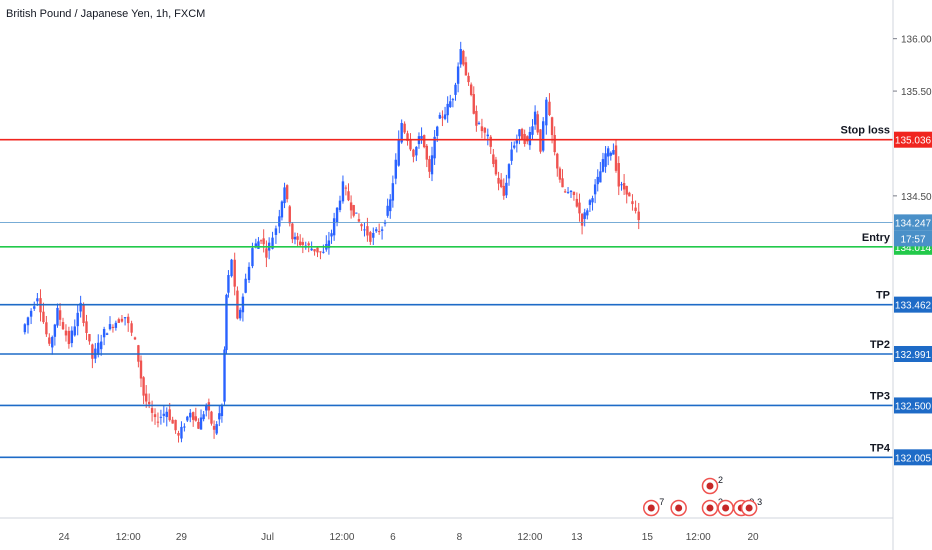 This screenshot has height=550, width=932. What do you see at coordinates (880, 345) in the screenshot?
I see `level-label: TP2` at bounding box center [880, 345].